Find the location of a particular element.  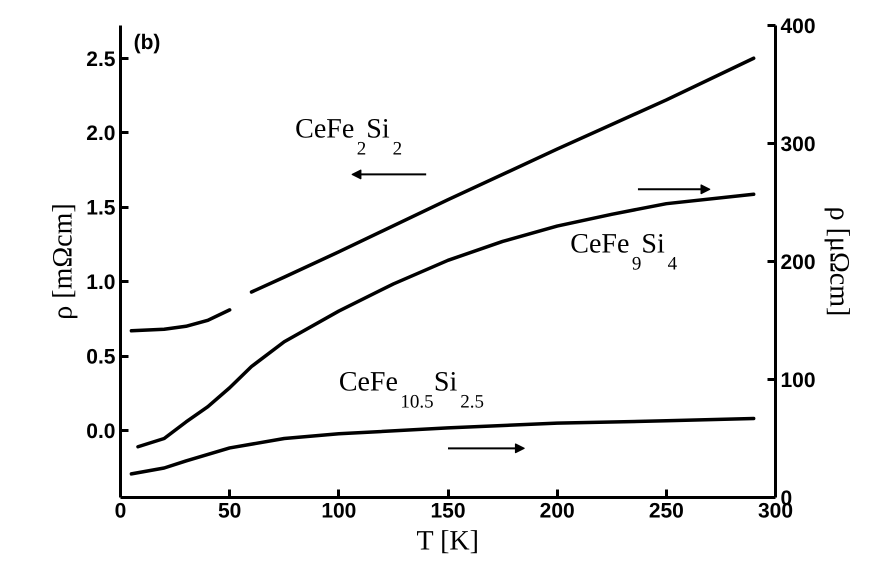

x-tick-label: 0 is located at coordinates (120, 511).